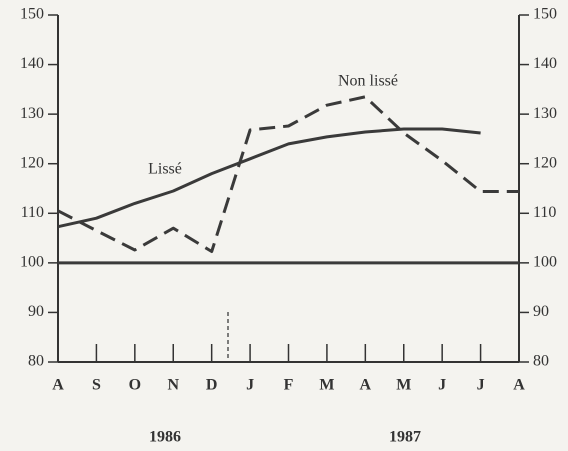  Describe the element at coordinates (135, 385) in the screenshot. I see `x-tick-label: O` at that location.